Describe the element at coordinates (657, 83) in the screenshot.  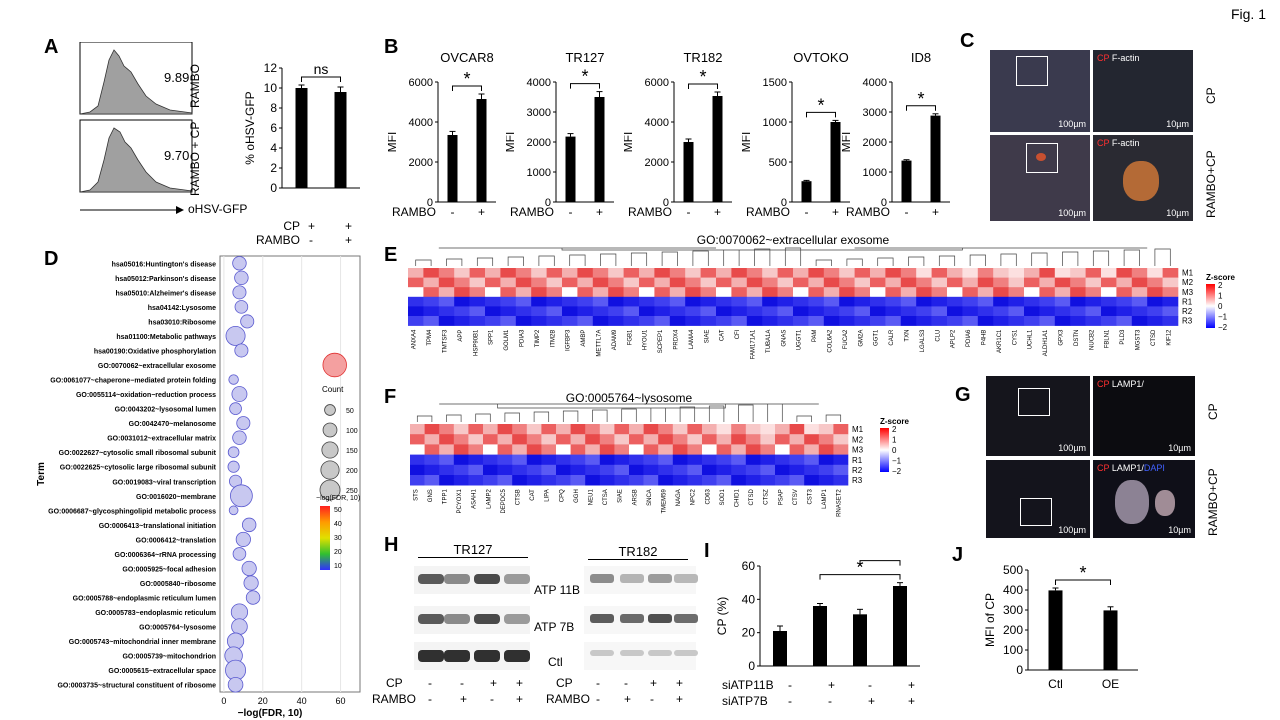
I see `y-tick-label: 6000` at that location.